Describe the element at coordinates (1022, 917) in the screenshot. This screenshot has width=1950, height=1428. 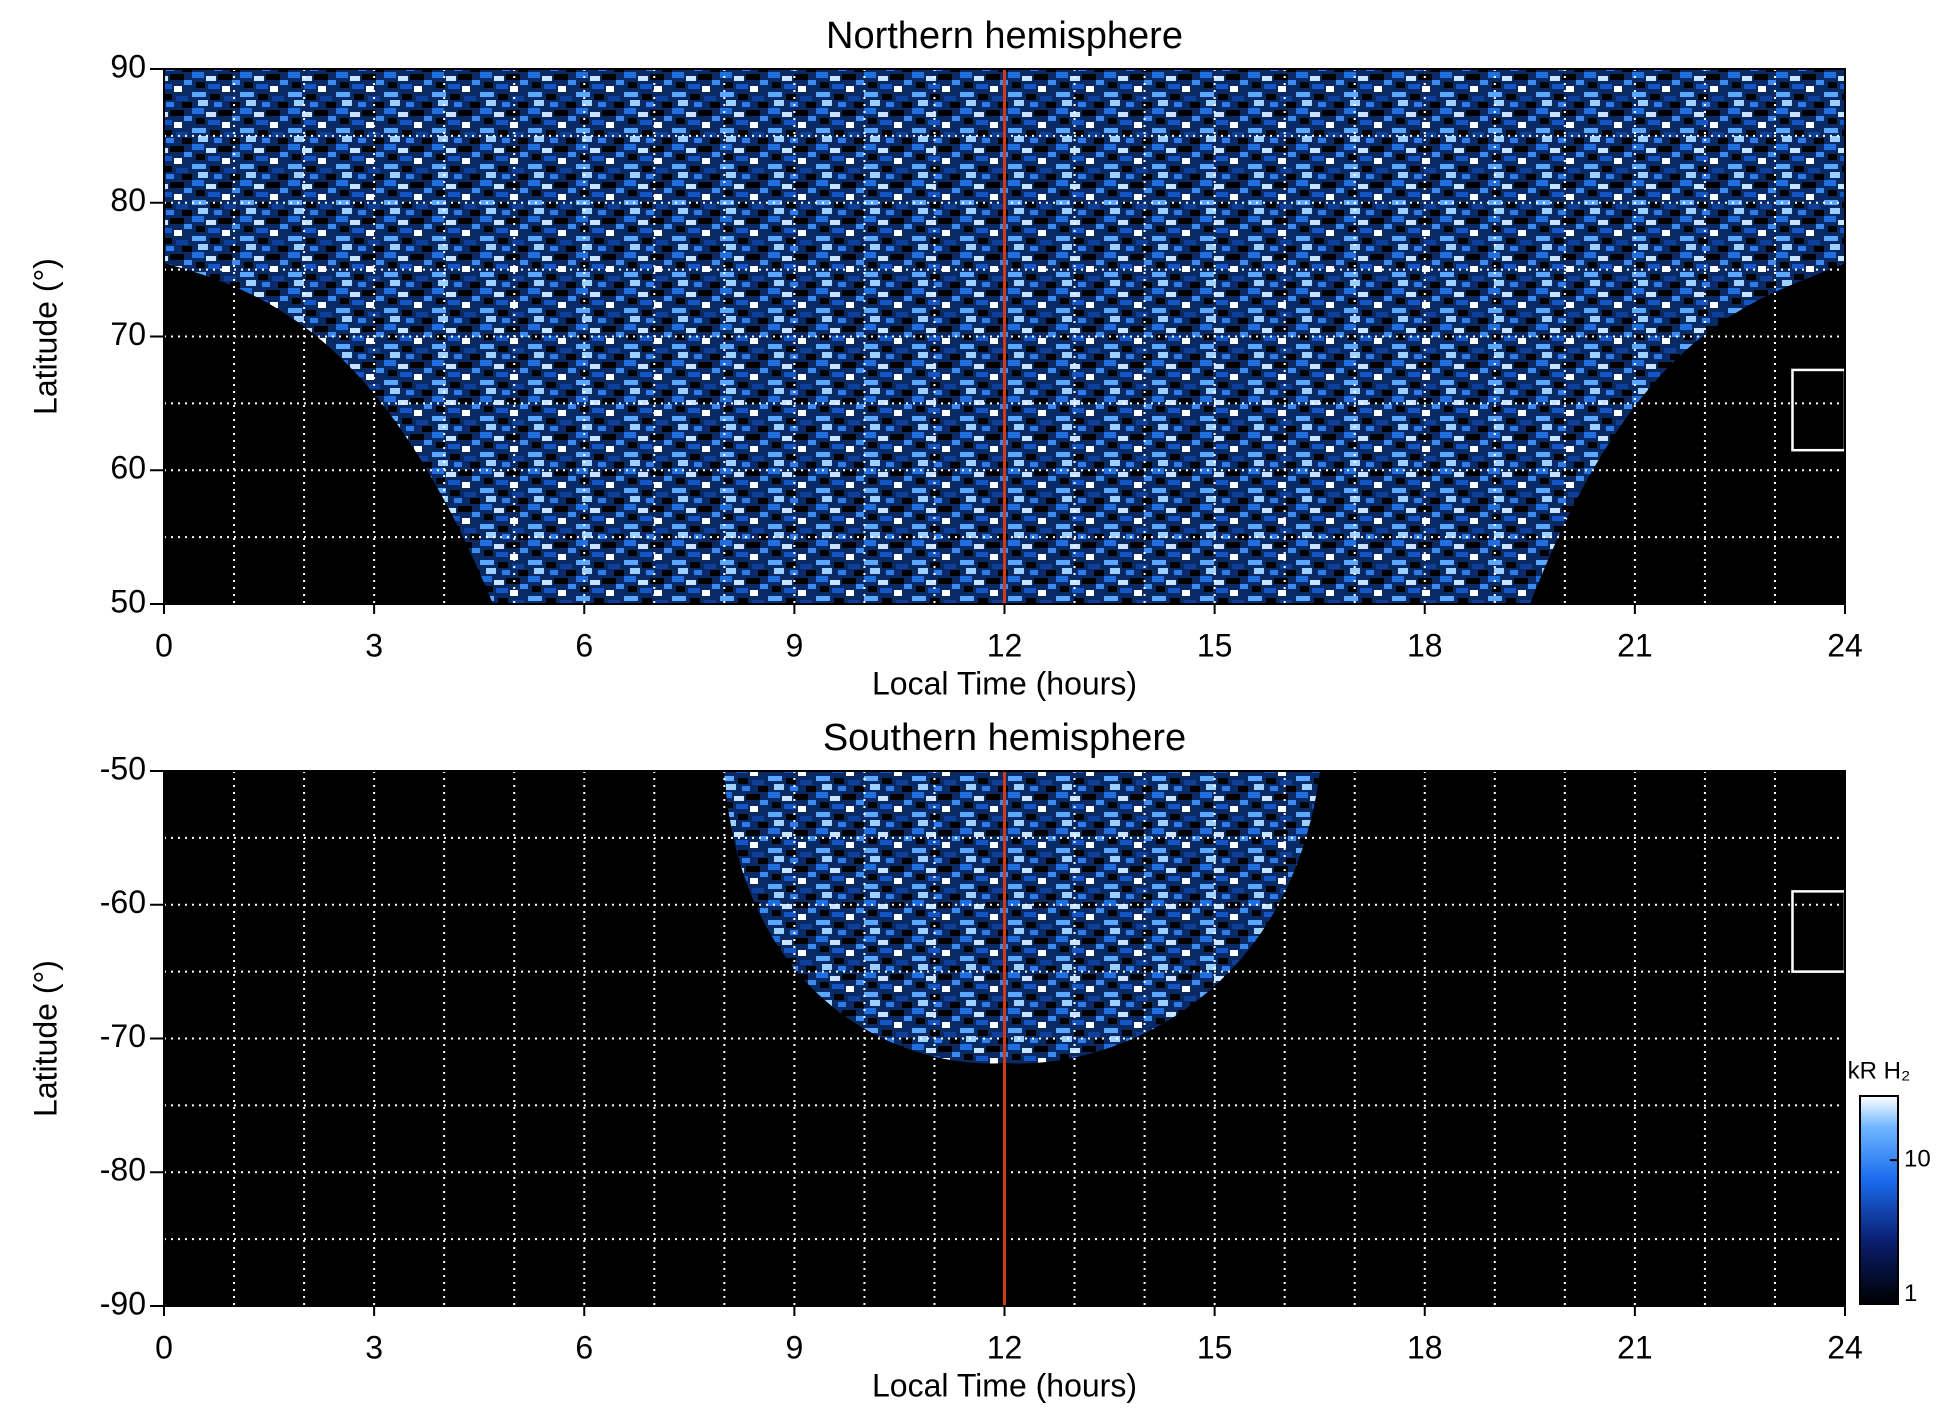
I see `coverage-region` at that location.